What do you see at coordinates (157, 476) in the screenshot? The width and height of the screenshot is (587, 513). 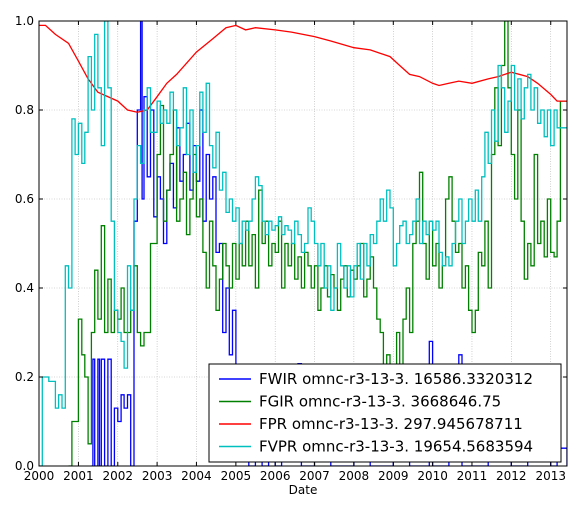 I see `x-tick-label: 2003` at bounding box center [157, 476].